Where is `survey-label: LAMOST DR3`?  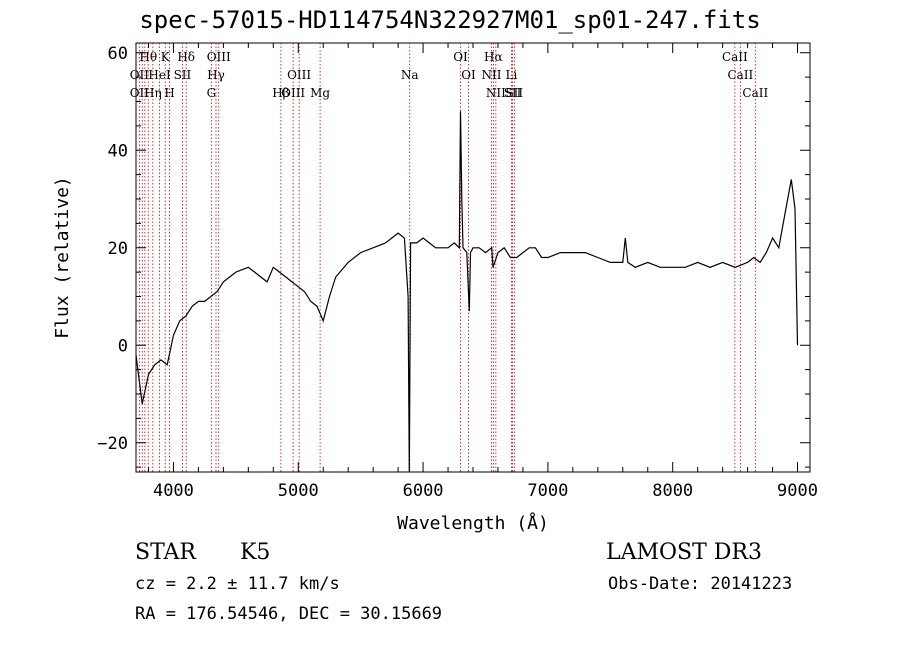
survey-label: LAMOST DR3 is located at coordinates (684, 552).